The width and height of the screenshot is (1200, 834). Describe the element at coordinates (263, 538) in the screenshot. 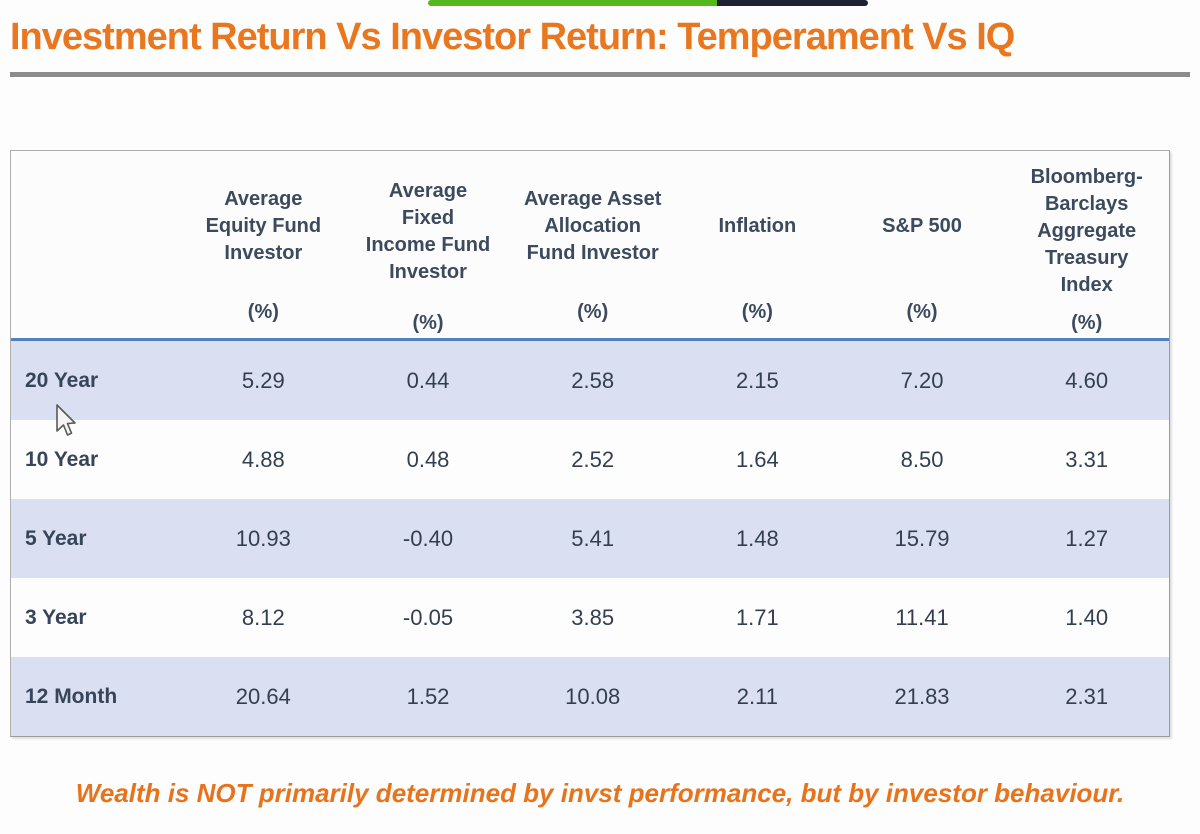

I see `cell-value: 10.93` at that location.